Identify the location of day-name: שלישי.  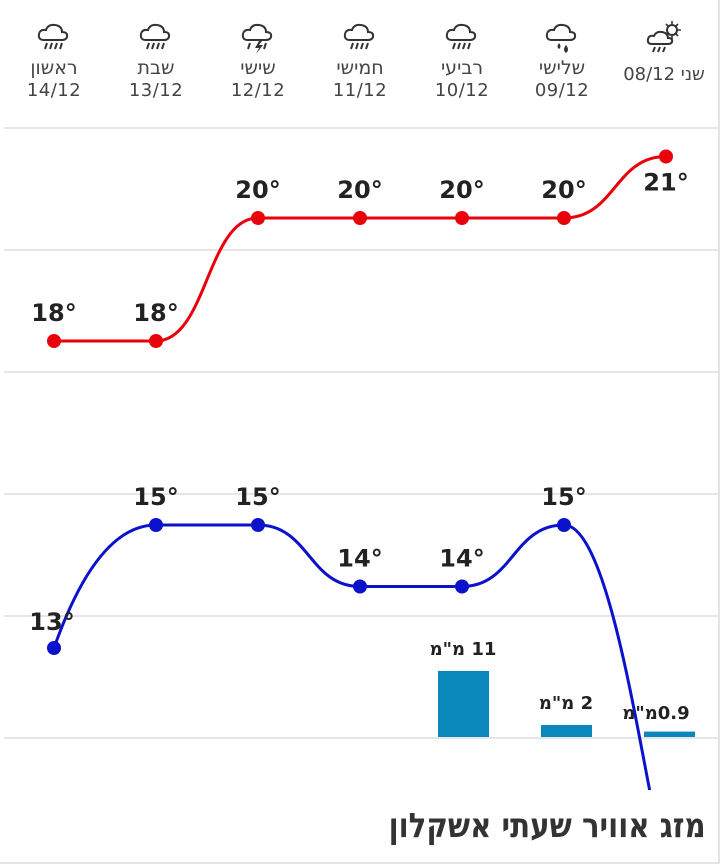
(562, 68).